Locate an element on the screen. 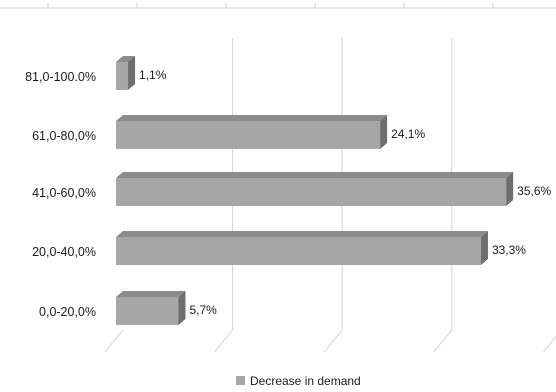 The height and width of the screenshot is (392, 556). data-label-3: 33,3% is located at coordinates (509, 250).